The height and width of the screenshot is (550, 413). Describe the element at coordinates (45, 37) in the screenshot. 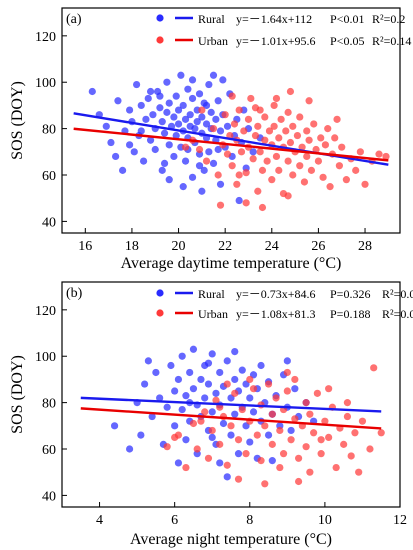

I see `y-tick-label: 120` at that location.